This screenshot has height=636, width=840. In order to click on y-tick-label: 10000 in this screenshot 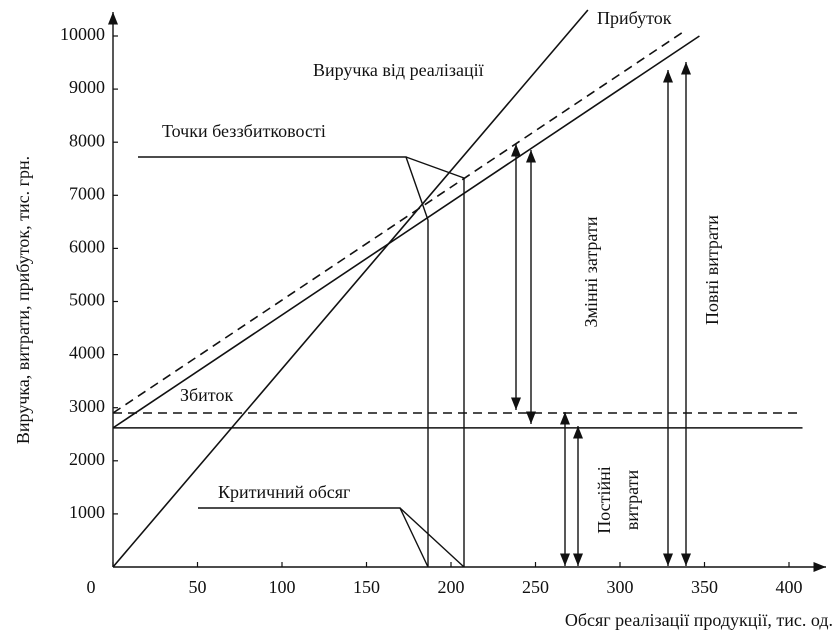, I will do `click(82, 34)`.